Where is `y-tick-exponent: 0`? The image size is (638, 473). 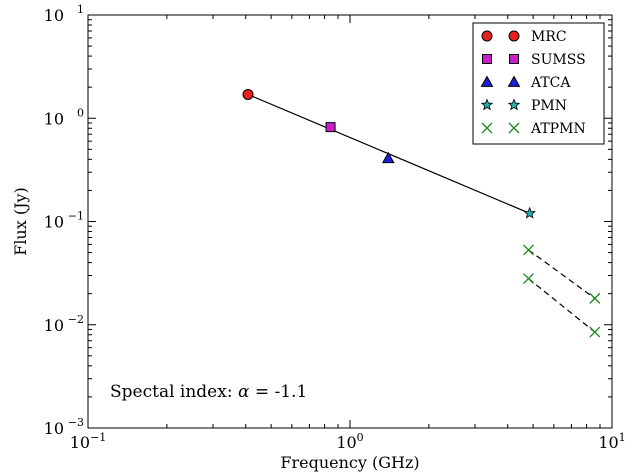 y-tick-exponent: 0 is located at coordinates (80, 112).